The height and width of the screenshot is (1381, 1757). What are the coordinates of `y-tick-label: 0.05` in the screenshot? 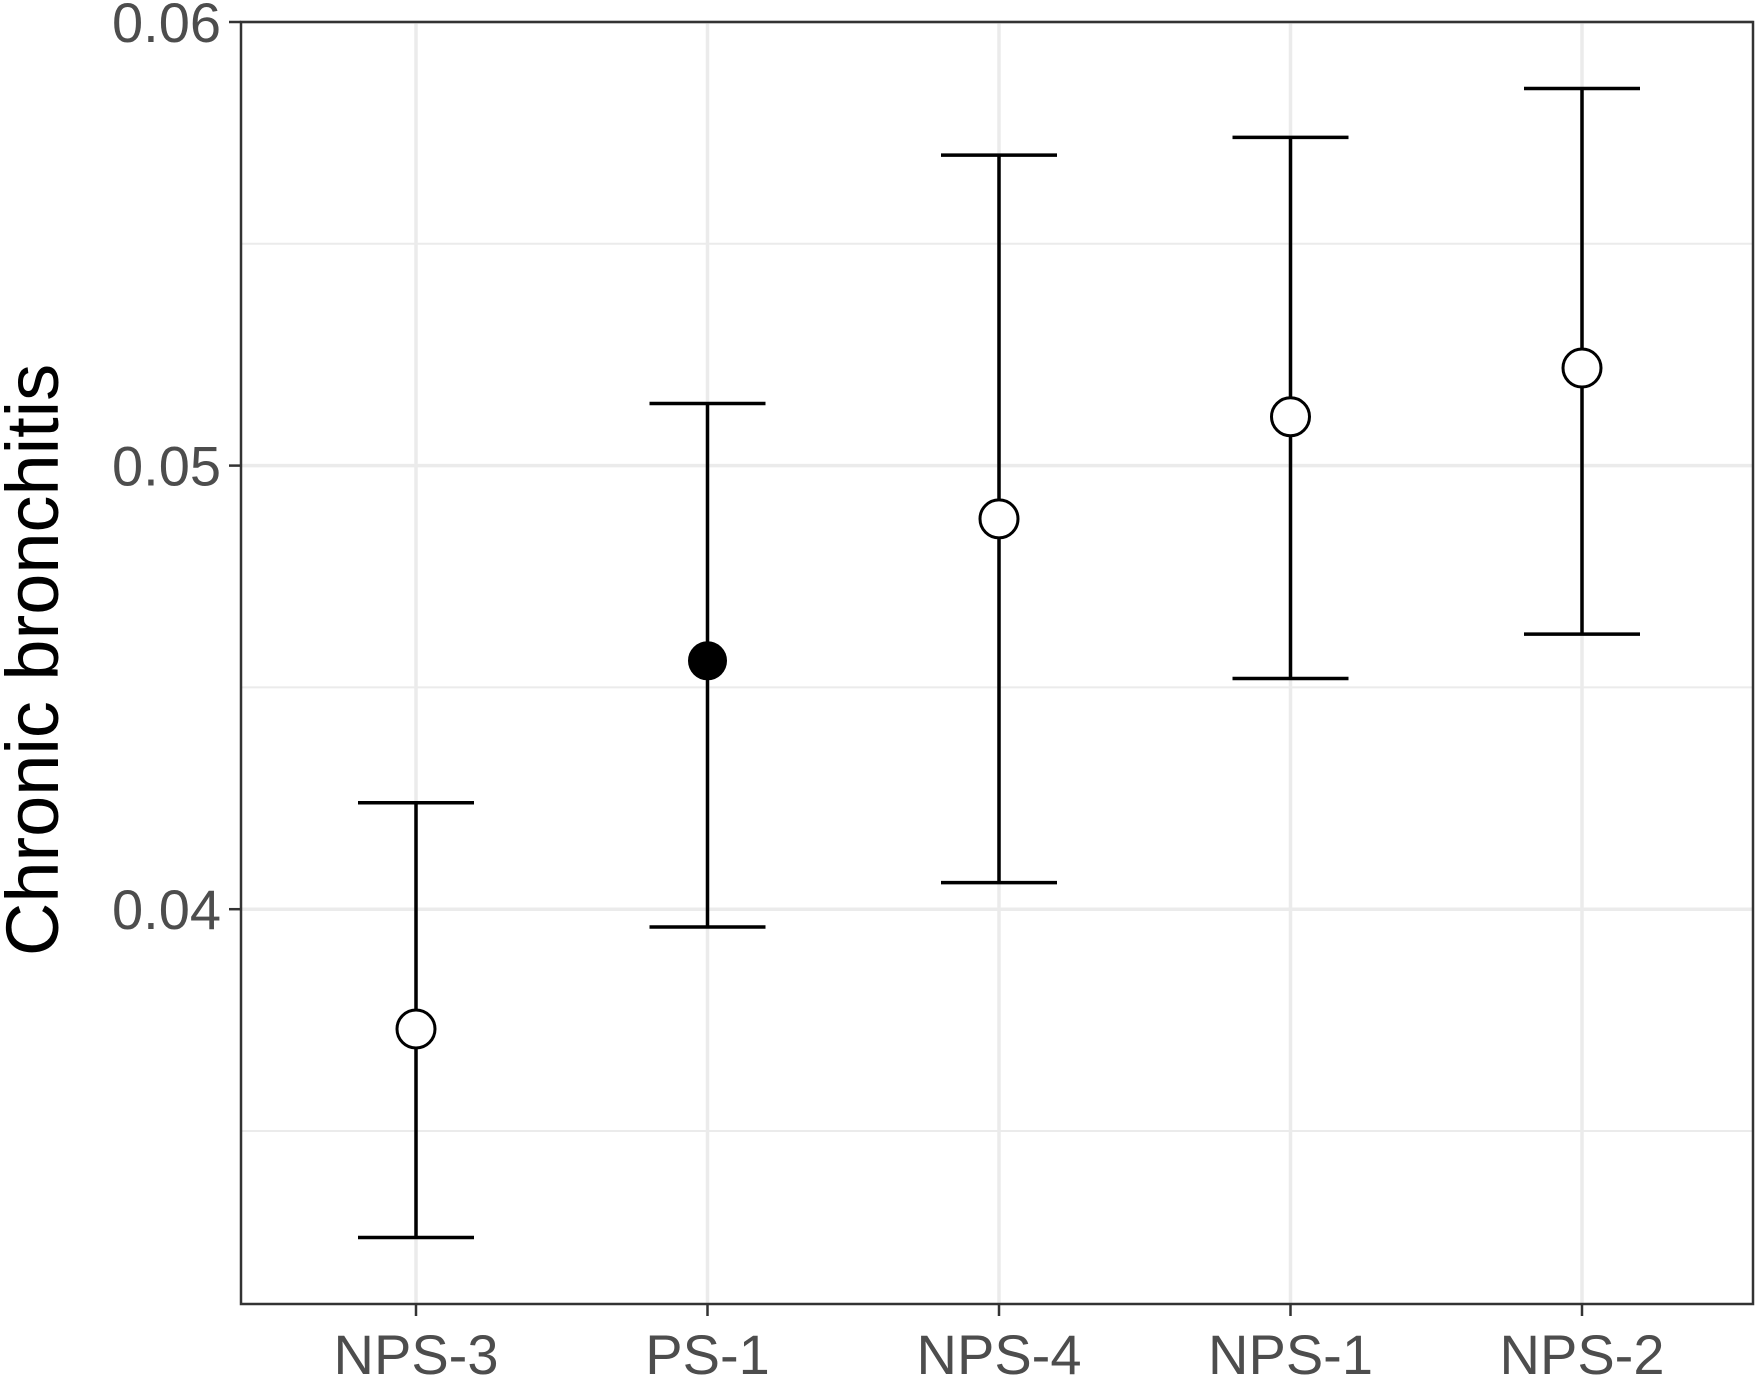 It's located at (166, 466).